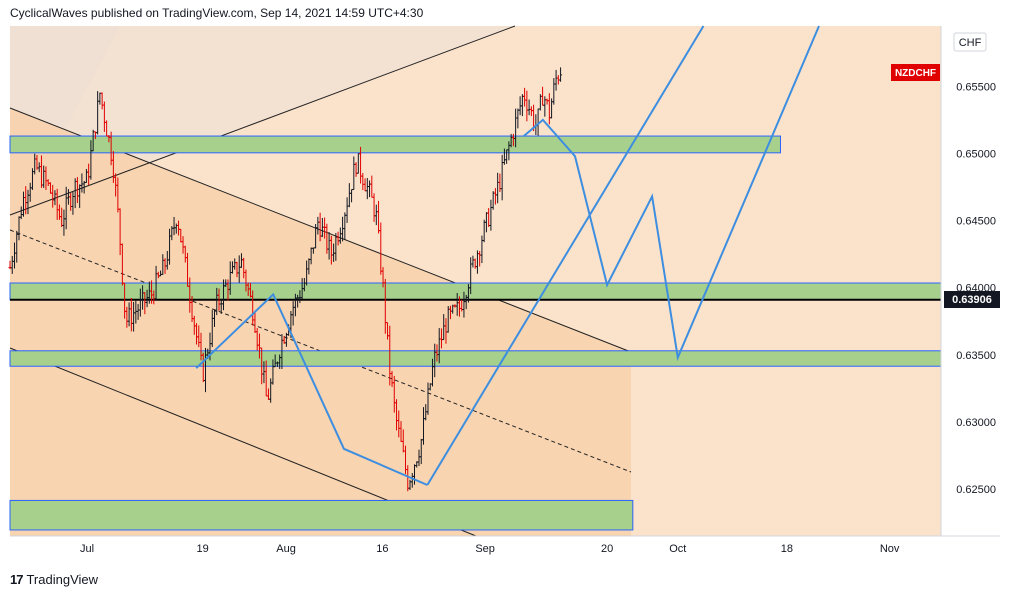  Describe the element at coordinates (677, 549) in the screenshot. I see `x-tick-label: Oct` at that location.